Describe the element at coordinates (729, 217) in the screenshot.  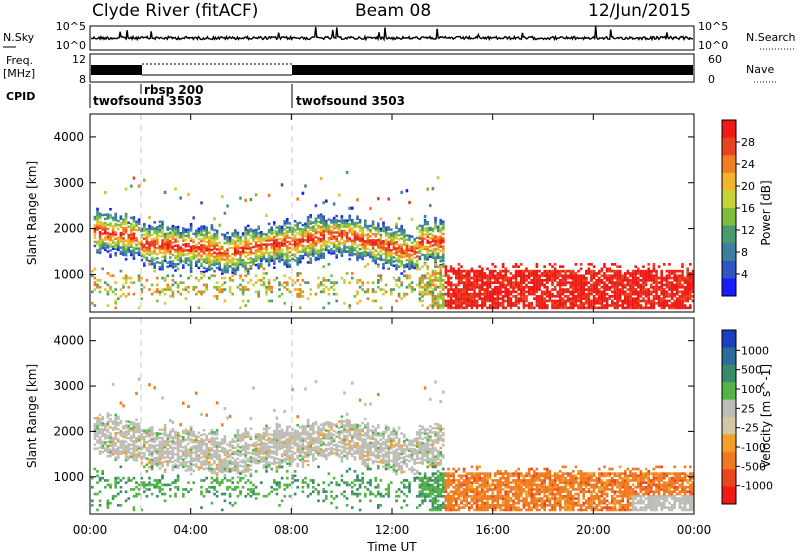
I see `power-colorbar-swatch` at that location.